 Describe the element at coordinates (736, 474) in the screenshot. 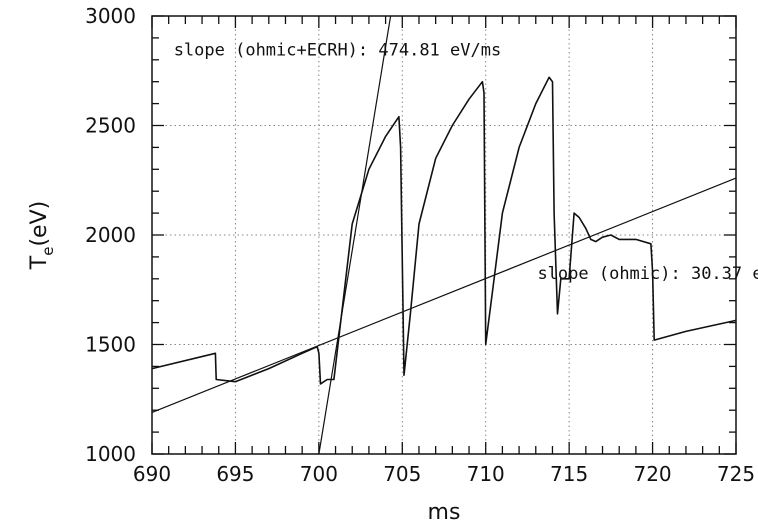

I see `x-tick-label: 725` at that location.